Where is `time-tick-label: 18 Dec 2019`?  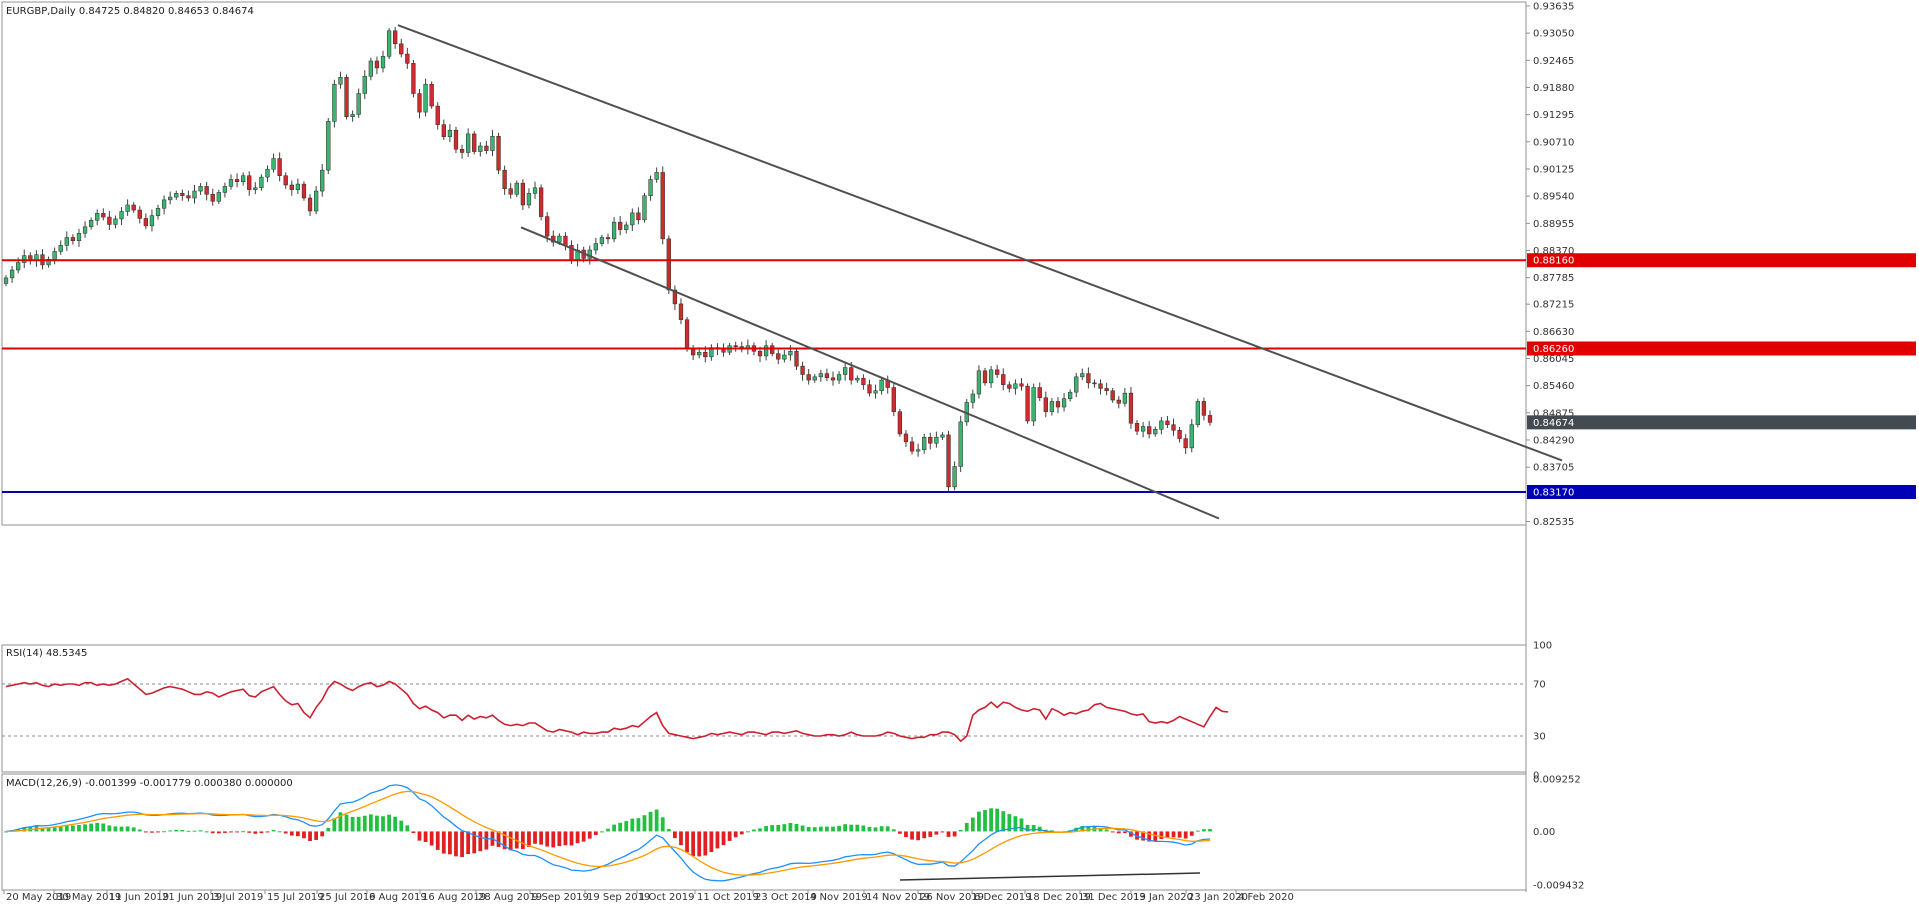
time-tick-label: 18 Dec 2019 is located at coordinates (1059, 897).